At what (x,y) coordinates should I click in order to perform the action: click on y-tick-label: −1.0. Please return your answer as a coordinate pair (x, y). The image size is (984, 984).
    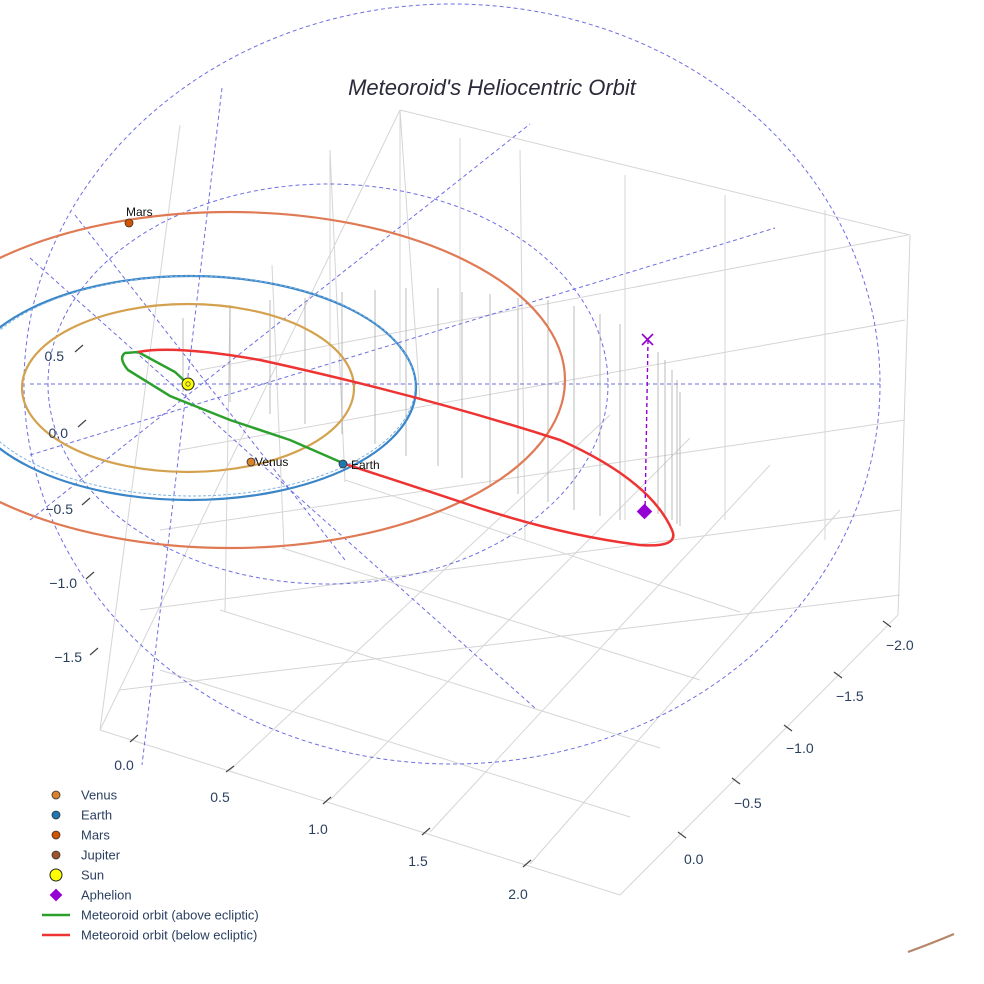
    Looking at the image, I should click on (800, 748).